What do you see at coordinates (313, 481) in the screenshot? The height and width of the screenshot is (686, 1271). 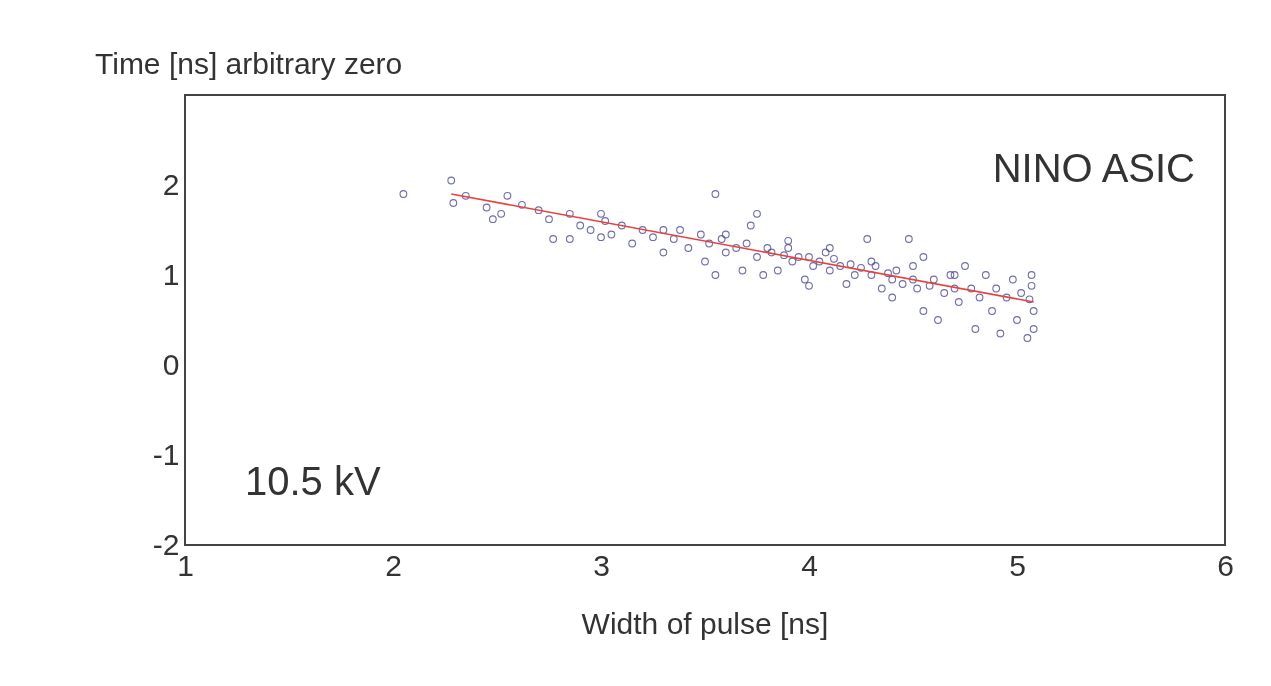 I see `annotation: 10.5 kV` at bounding box center [313, 481].